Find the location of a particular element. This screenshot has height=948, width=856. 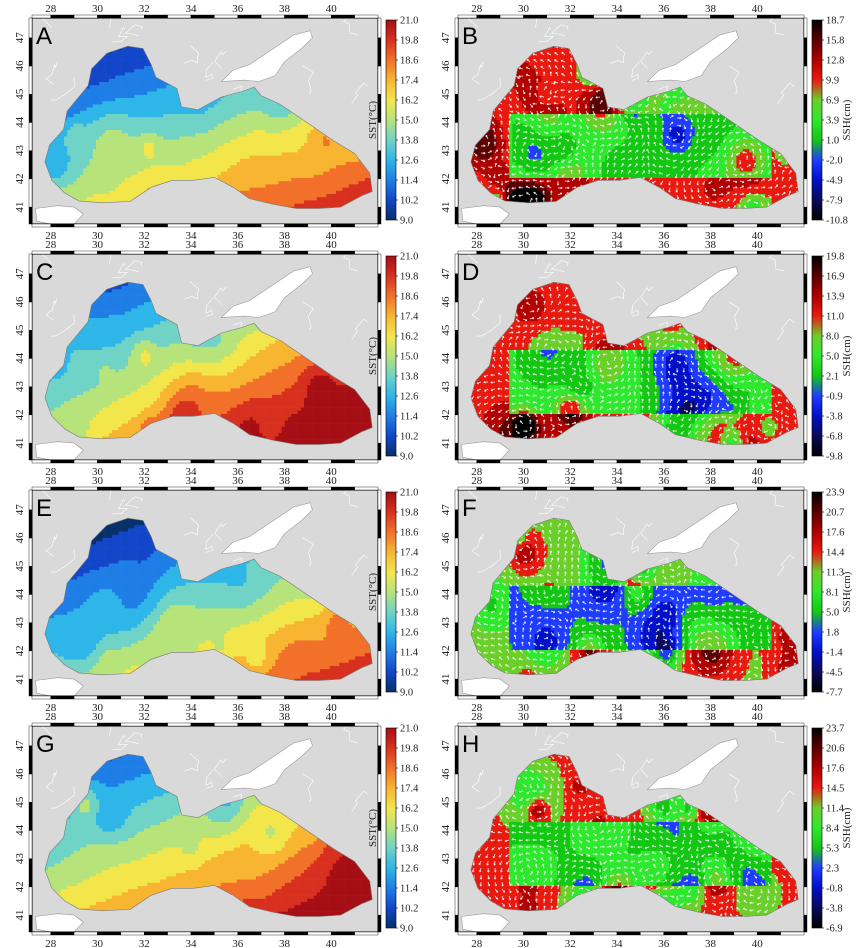

colorbar-tick: -1.4 is located at coordinates (834, 653).